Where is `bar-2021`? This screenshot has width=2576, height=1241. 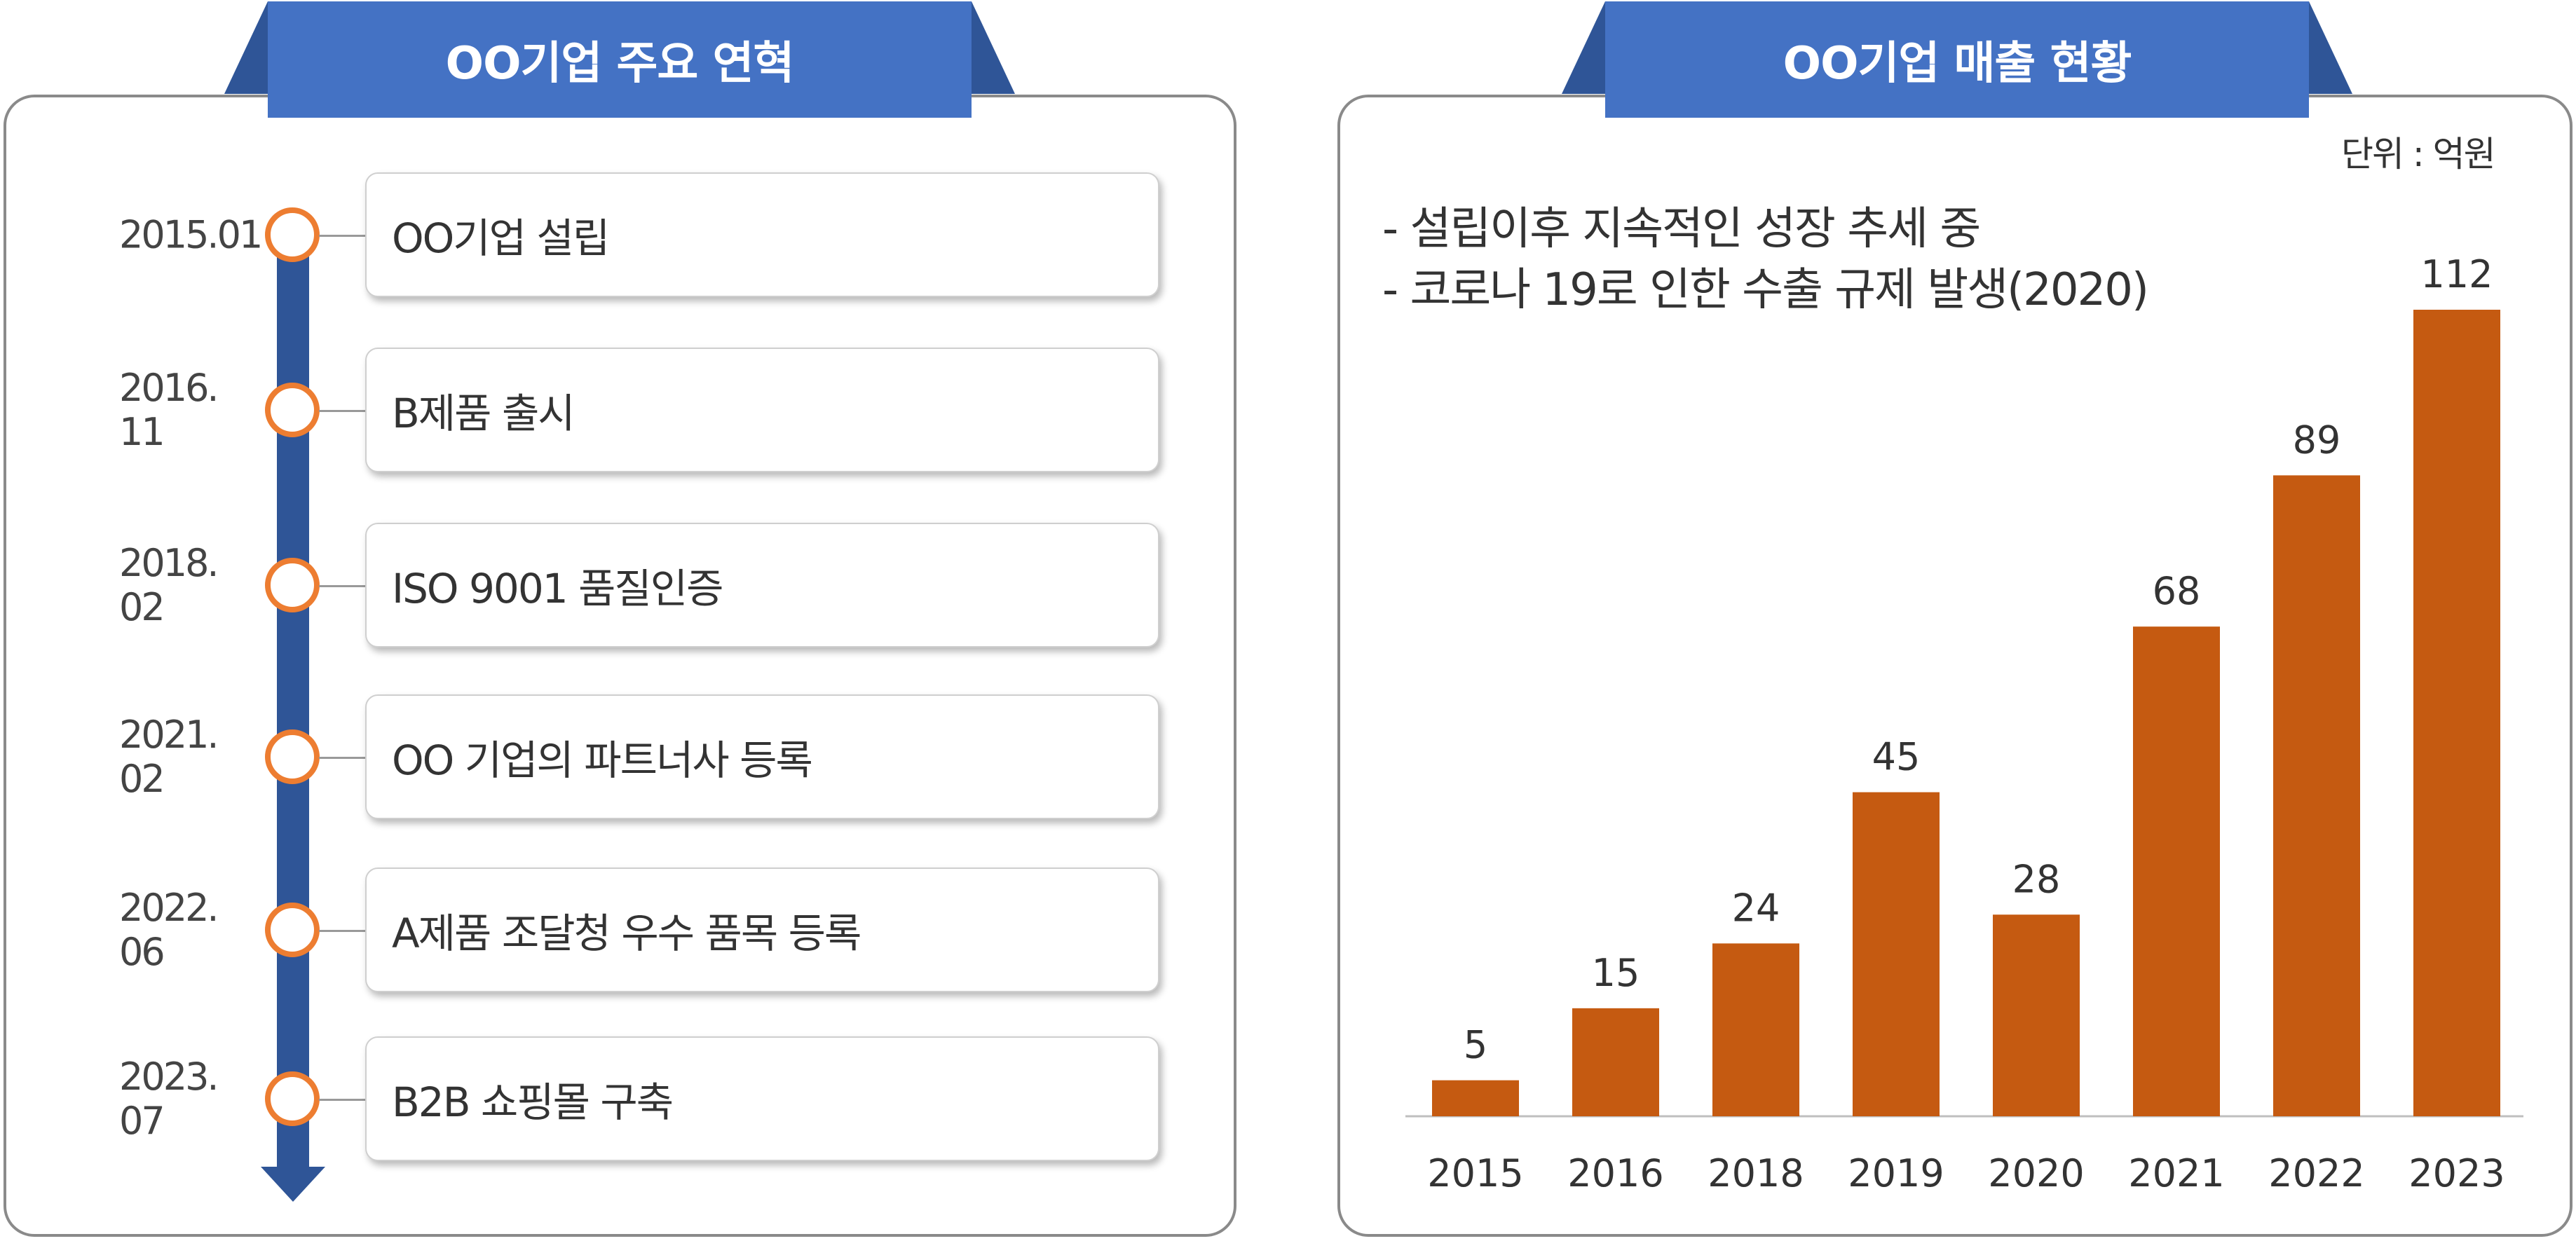
bar-2021 is located at coordinates (2176, 871).